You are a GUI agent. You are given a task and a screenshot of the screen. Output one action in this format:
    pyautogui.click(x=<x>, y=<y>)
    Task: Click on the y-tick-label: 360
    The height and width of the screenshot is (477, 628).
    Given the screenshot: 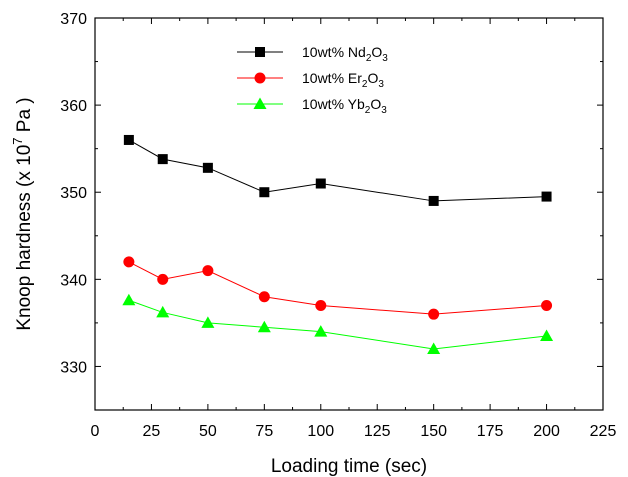 What is the action you would take?
    pyautogui.click(x=73, y=106)
    